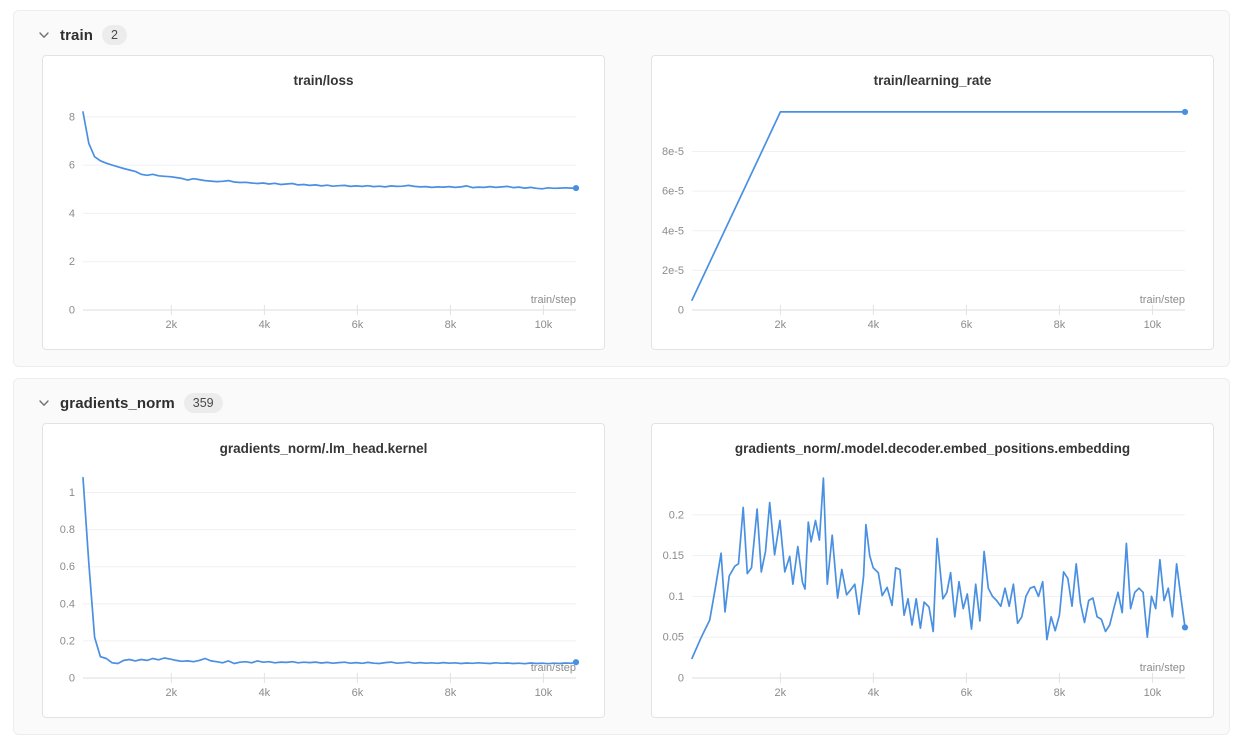 The width and height of the screenshot is (1236, 754). What do you see at coordinates (72, 262) in the screenshot?
I see `svg-text: 2` at bounding box center [72, 262].